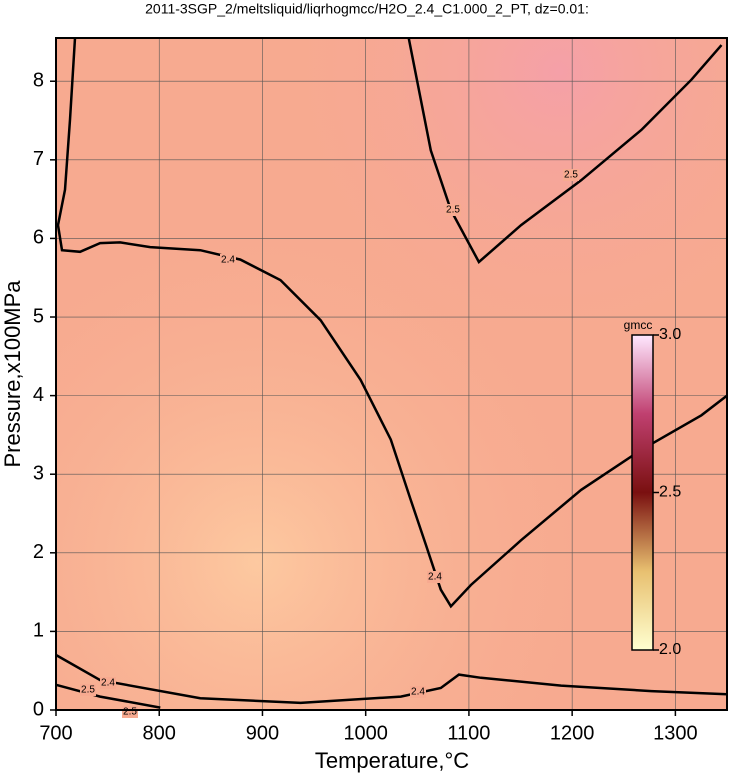 Image resolution: width=734 pixels, height=781 pixels. Describe the element at coordinates (38, 473) in the screenshot. I see `y-tick-label: 3` at that location.